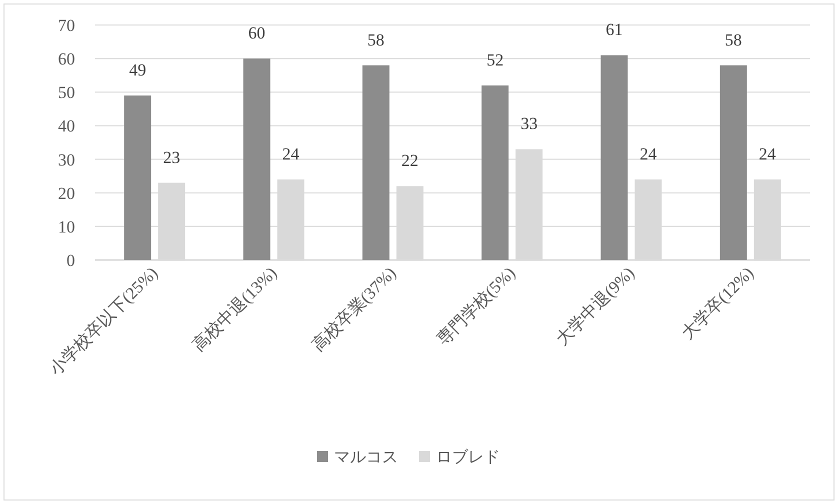  I want to click on data-label: 52, so click(495, 60).